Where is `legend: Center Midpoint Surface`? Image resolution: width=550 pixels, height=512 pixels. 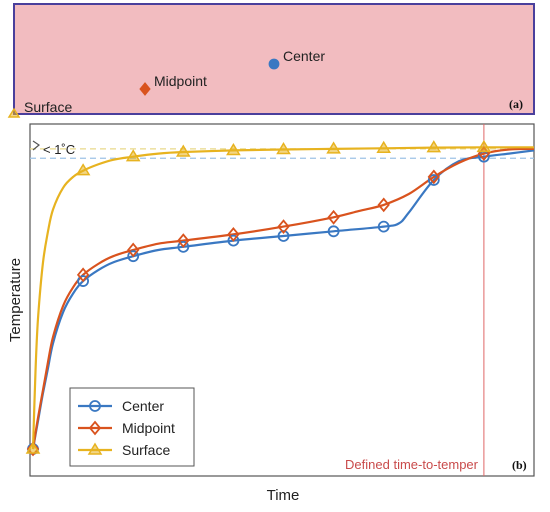 legend: Center Midpoint Surface is located at coordinates (132, 427).